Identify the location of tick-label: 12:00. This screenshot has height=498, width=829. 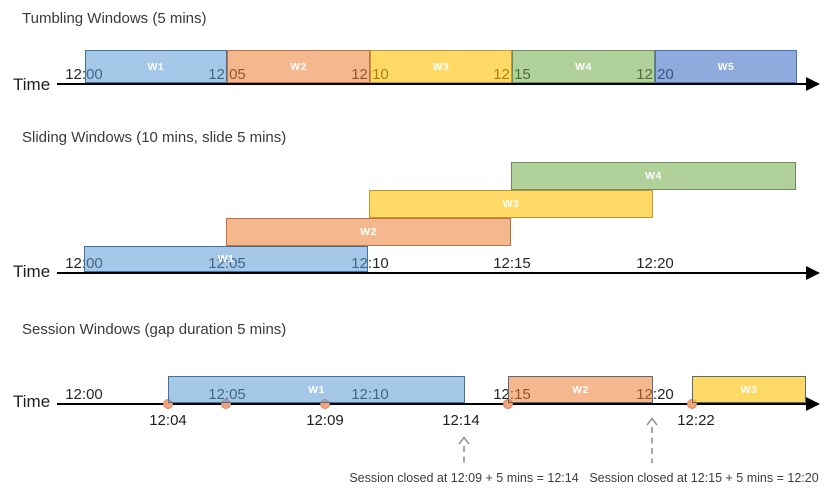
(84, 394).